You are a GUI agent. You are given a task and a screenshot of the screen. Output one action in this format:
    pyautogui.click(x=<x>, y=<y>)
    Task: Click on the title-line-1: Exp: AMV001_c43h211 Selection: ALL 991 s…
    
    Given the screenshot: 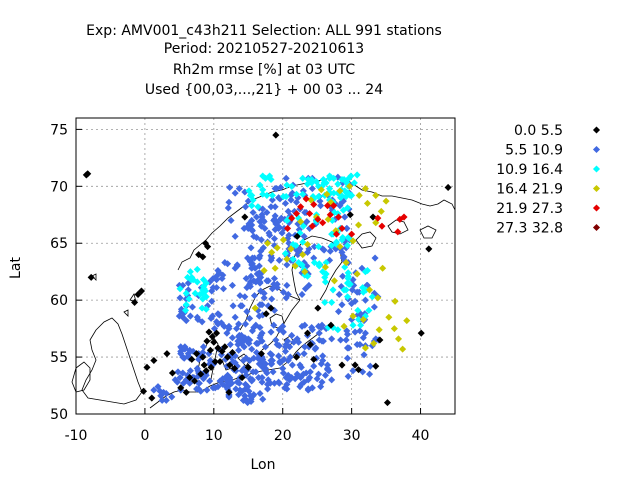 What is the action you would take?
    pyautogui.click(x=264, y=31)
    